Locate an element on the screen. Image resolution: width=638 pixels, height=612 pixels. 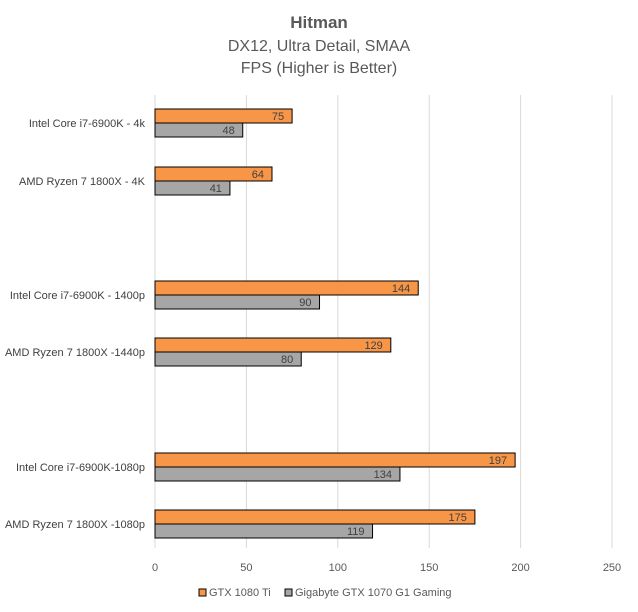
chart-subtitle-line-1: DX12, Ultra Detail, SMAA is located at coordinates (319, 46).